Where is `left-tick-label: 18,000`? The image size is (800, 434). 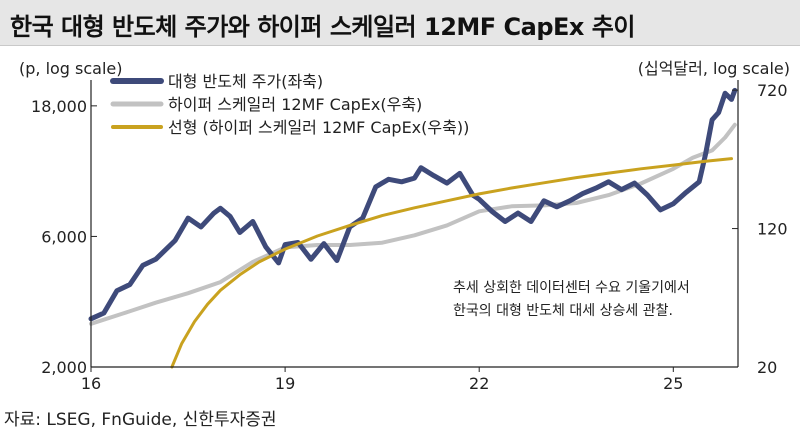 left-tick-label: 18,000 is located at coordinates (59, 106).